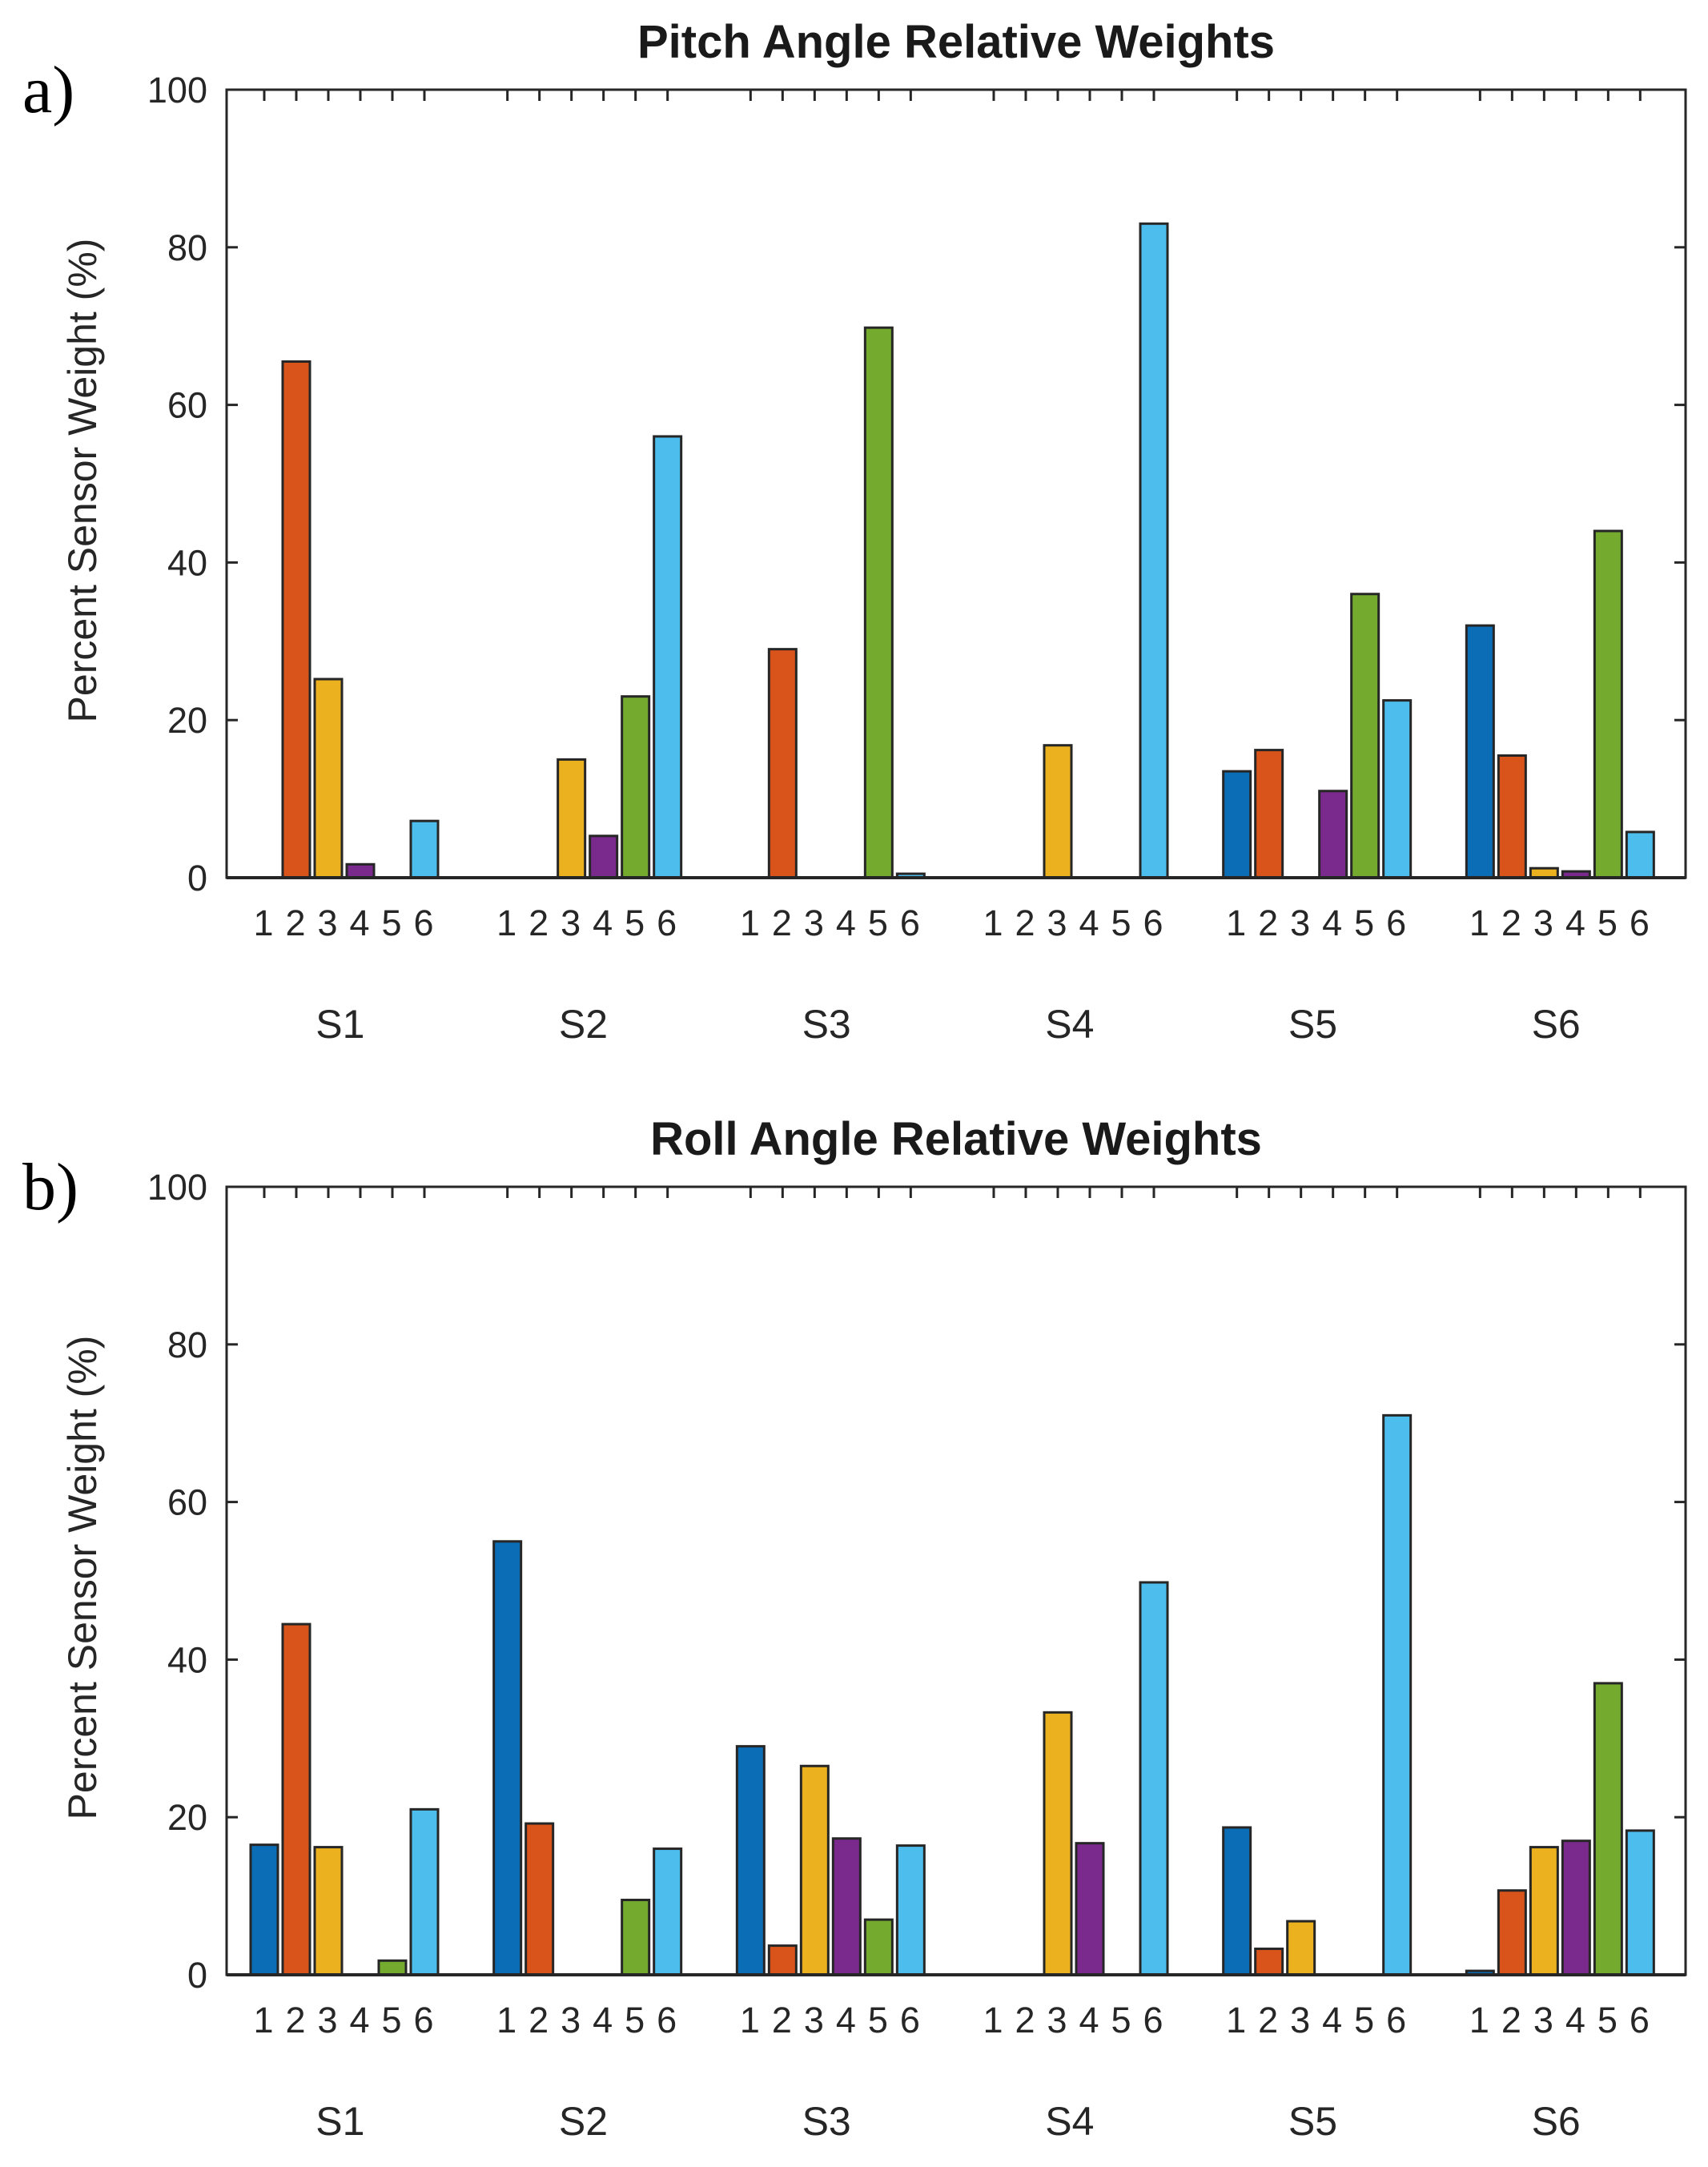 The height and width of the screenshot is (2167, 1708). I want to click on pitch-group-label-s4: S4, so click(1070, 1024).